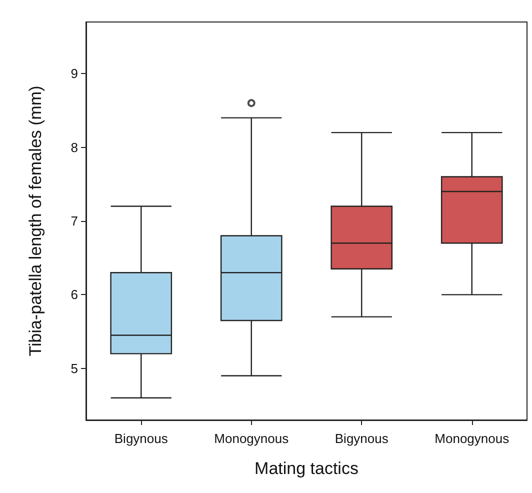  What do you see at coordinates (74, 294) in the screenshot?
I see `y-tick-label: 6` at bounding box center [74, 294].